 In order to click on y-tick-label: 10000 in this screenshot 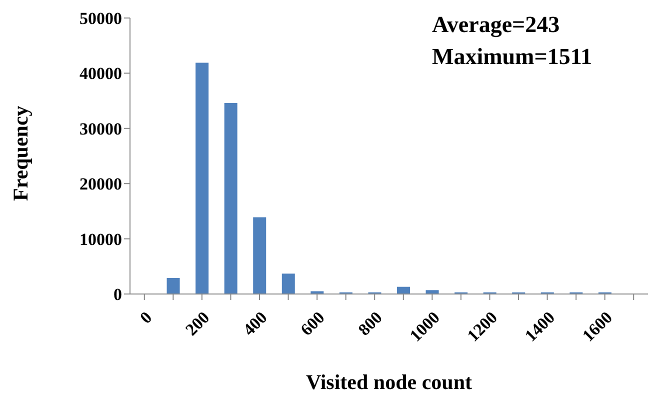, I will do `click(101, 239)`.